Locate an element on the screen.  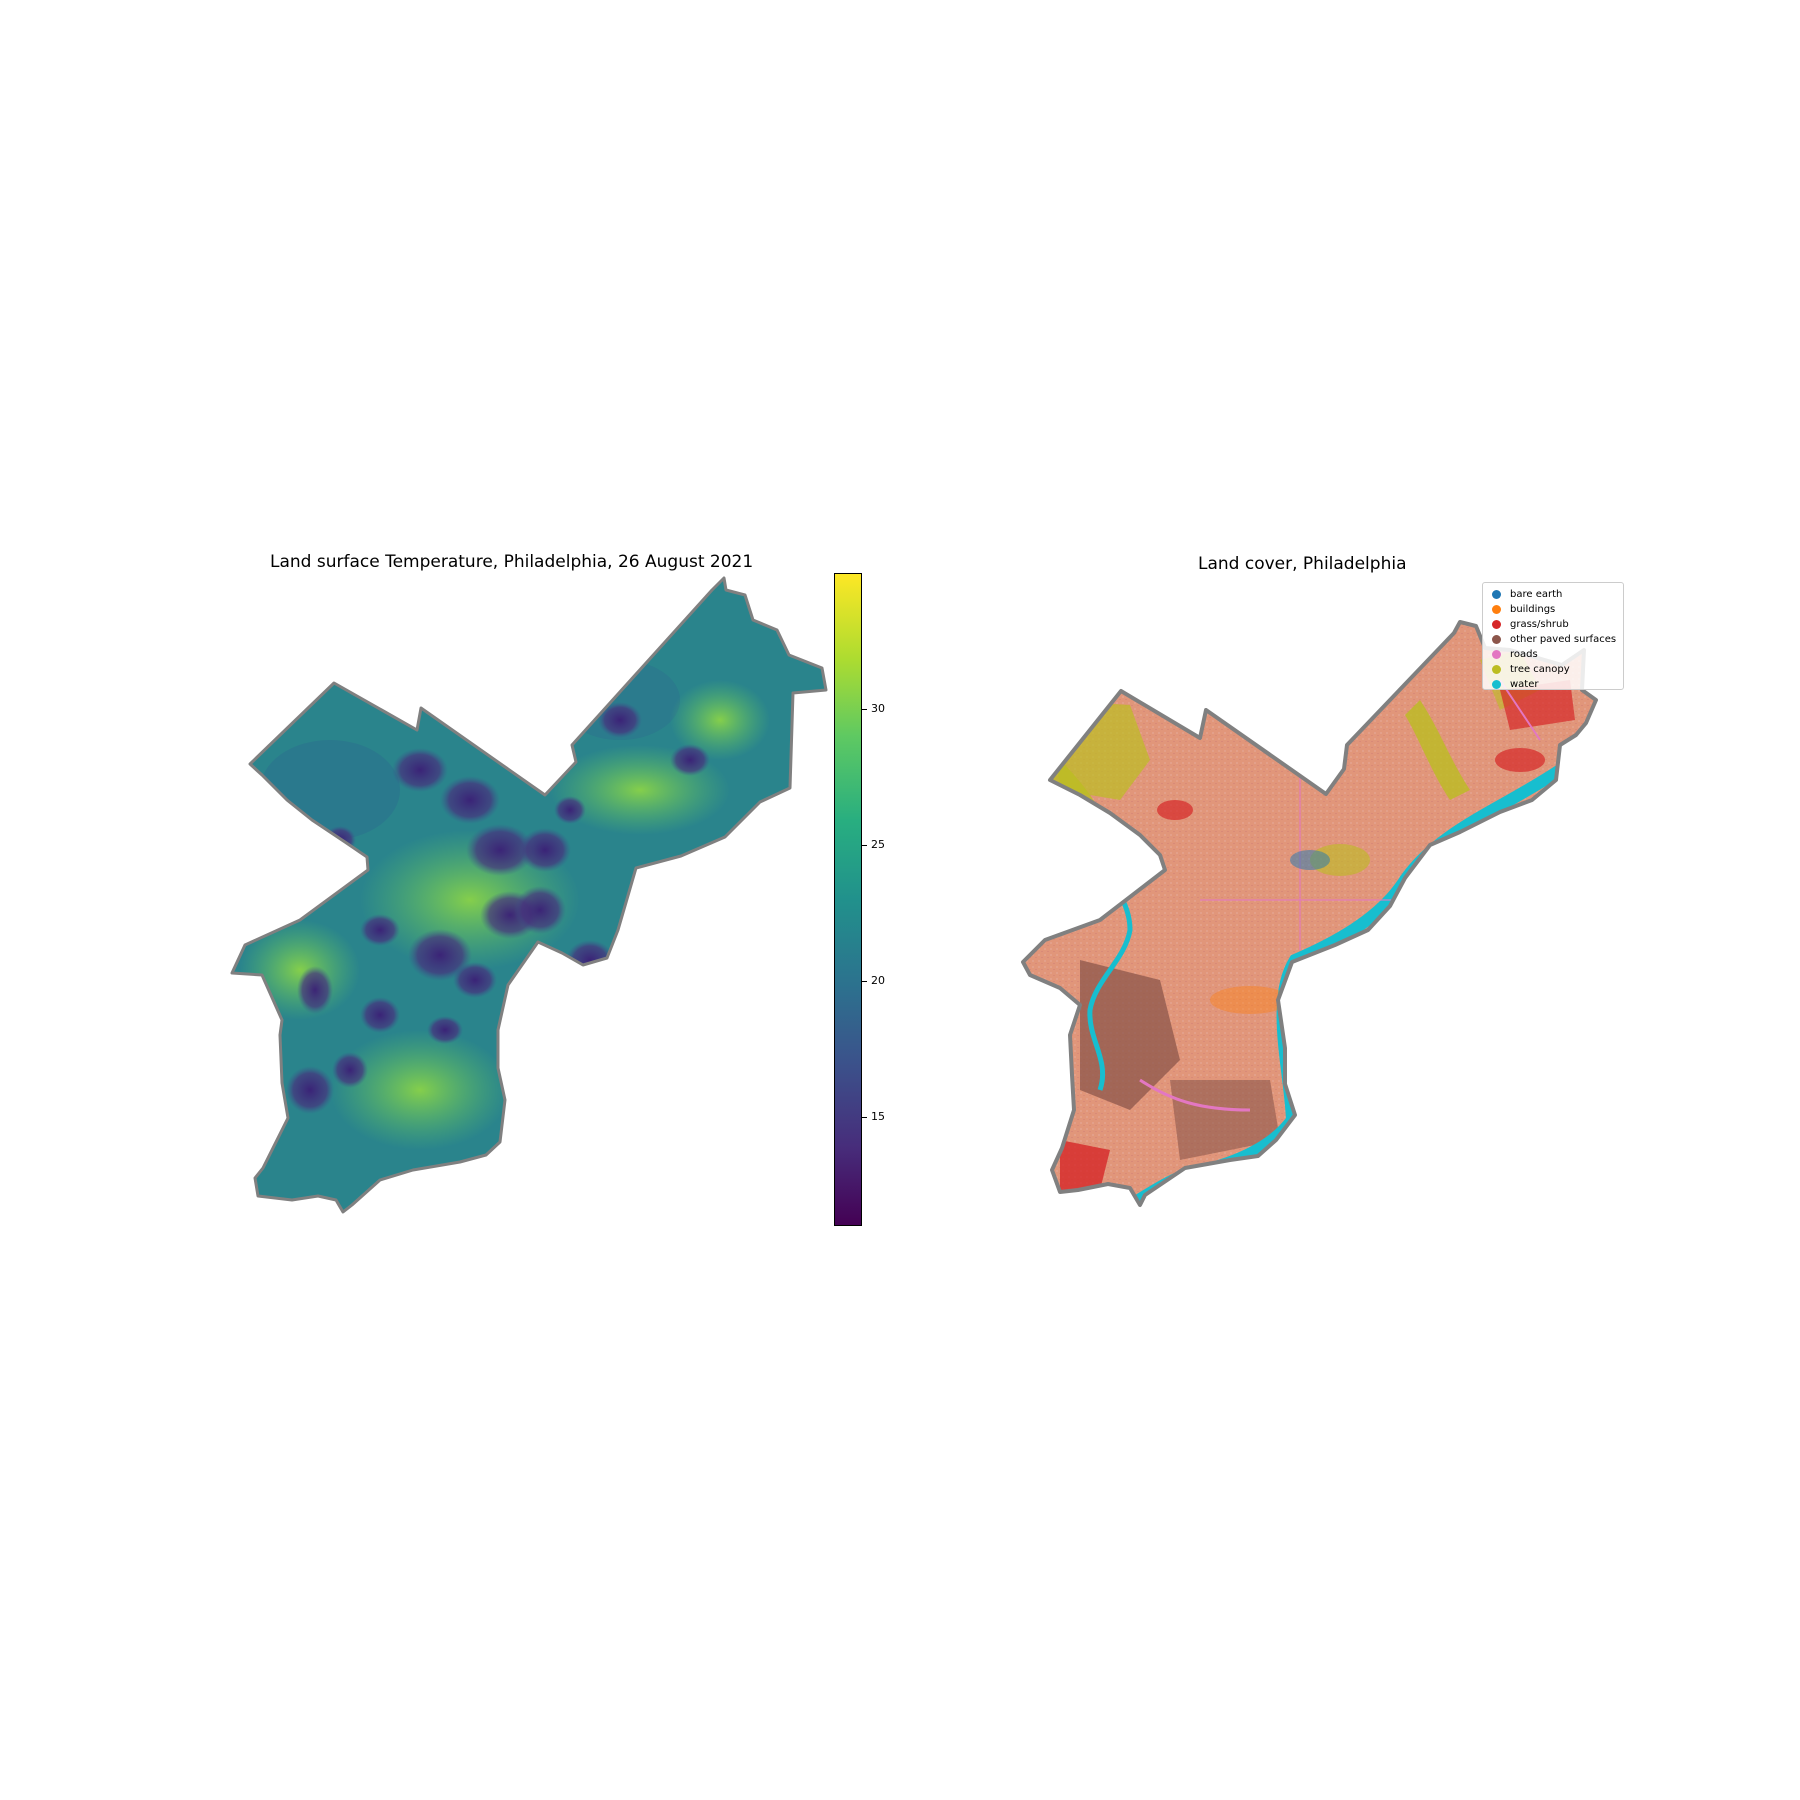
colorbar-tick-label: 25 is located at coordinates (878, 845).